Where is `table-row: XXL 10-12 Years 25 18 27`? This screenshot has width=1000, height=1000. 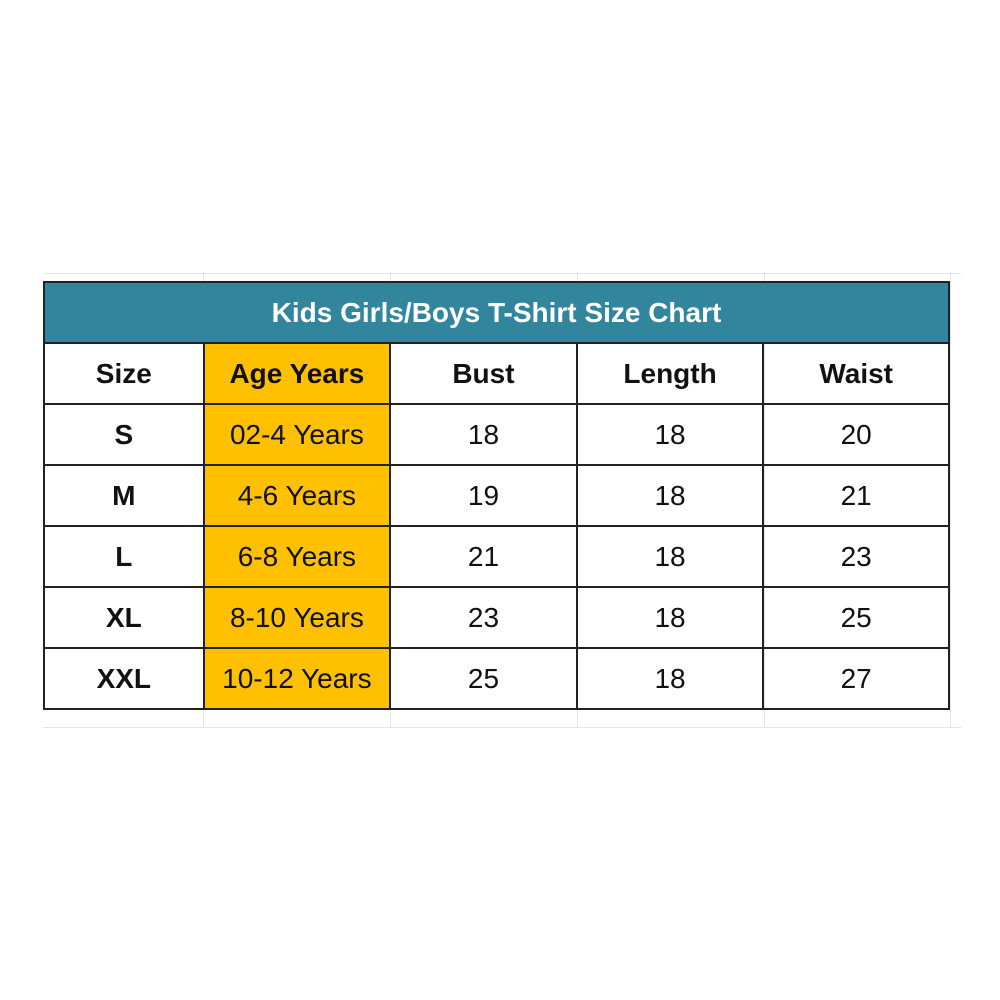
table-row: XXL 10-12 Years 25 18 27 is located at coordinates (496, 678).